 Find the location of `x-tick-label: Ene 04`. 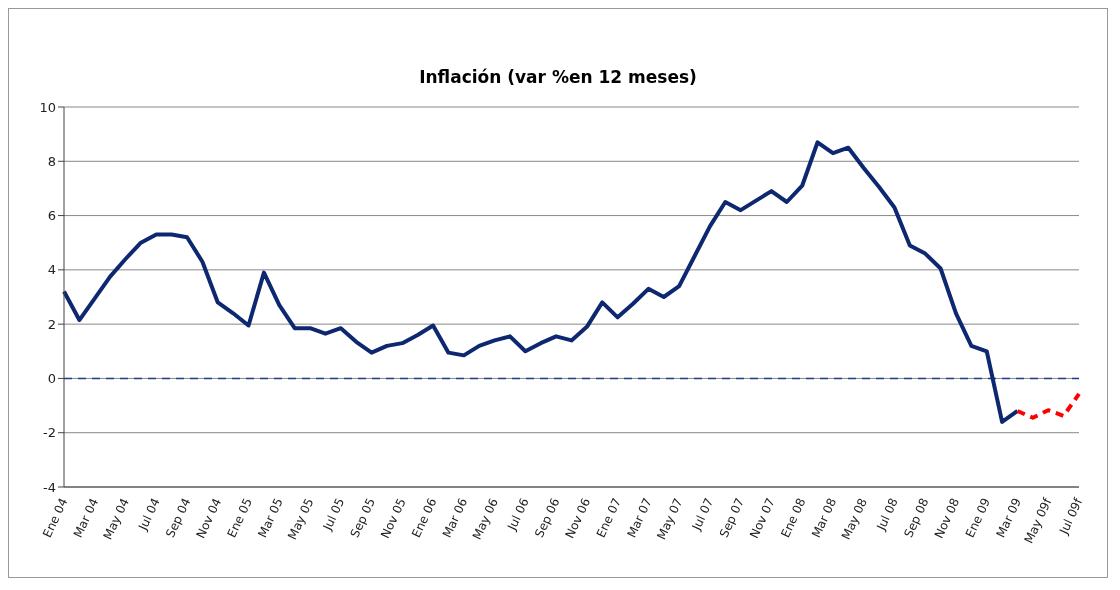

x-tick-label: Ene 04 is located at coordinates (55, 518).